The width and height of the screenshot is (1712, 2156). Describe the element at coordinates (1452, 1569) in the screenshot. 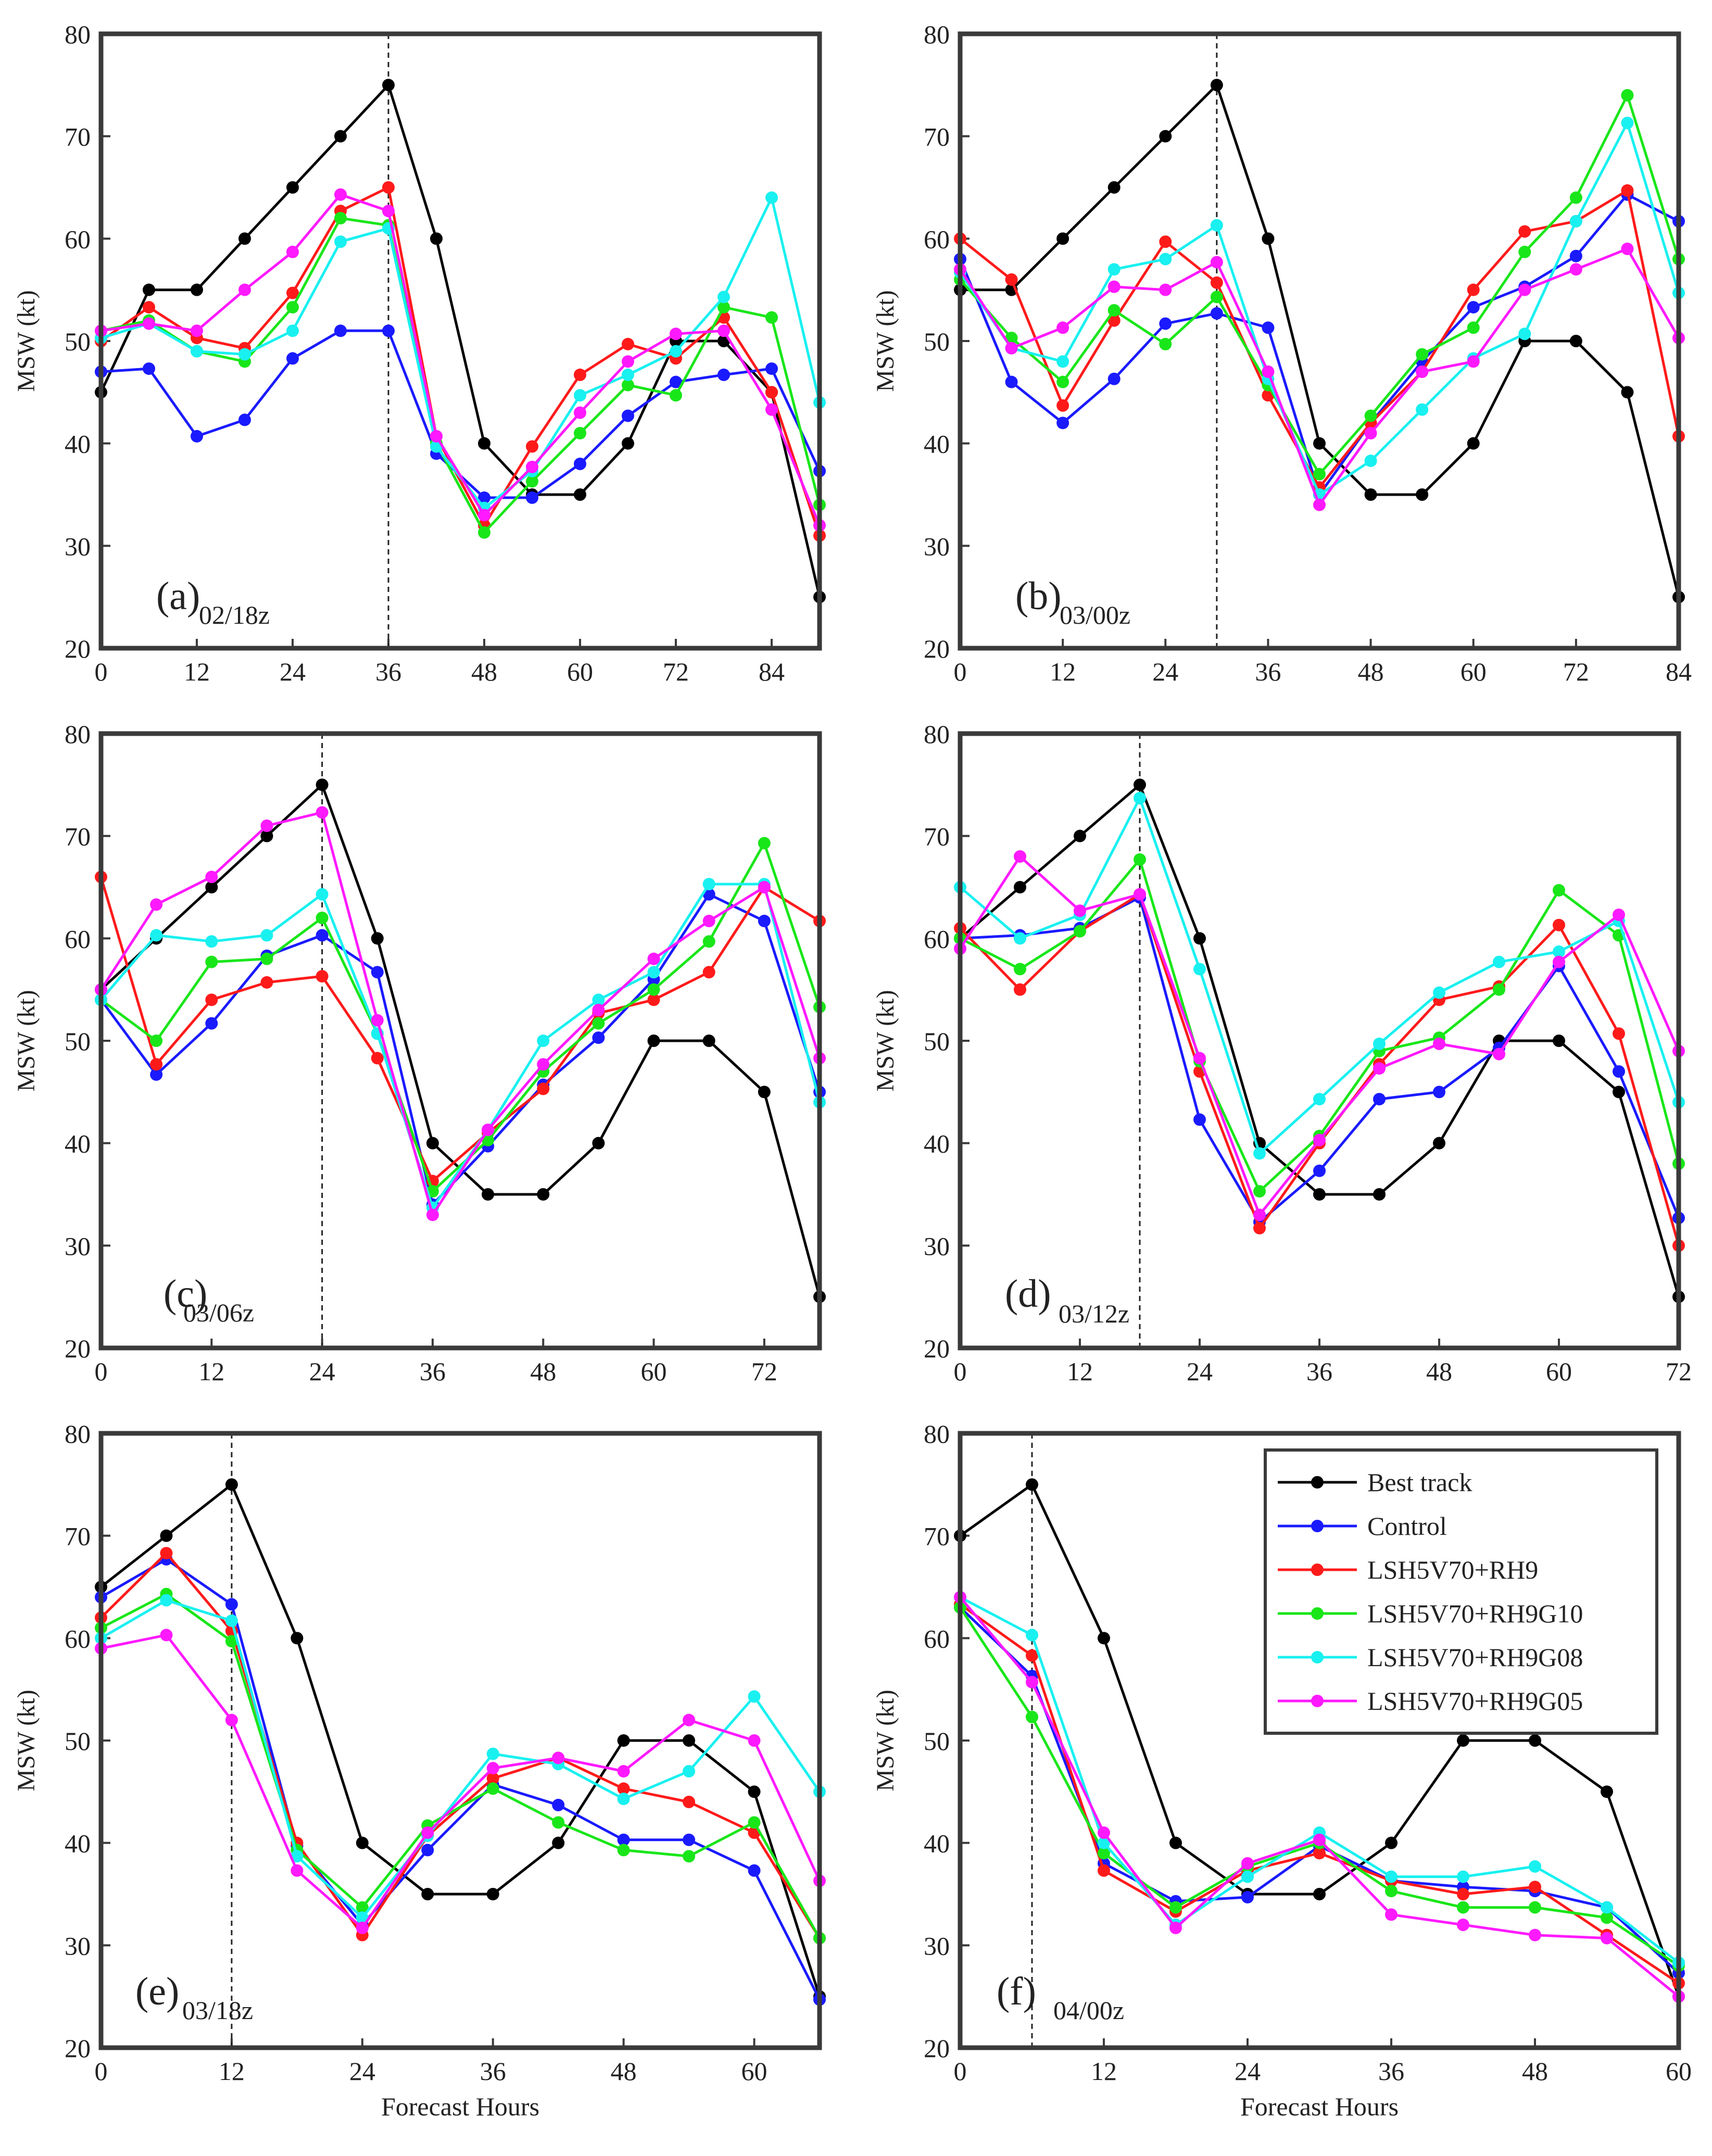

I see `legend-label: LSH5V70+RH9` at that location.